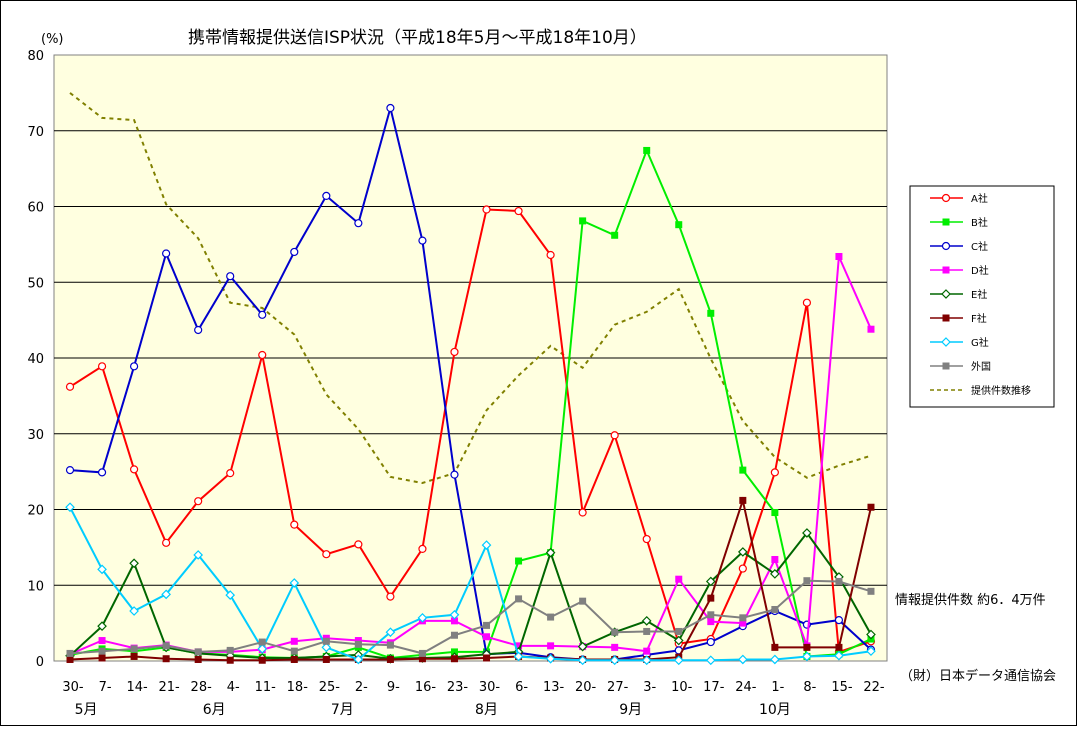 This screenshot has height=729, width=1077. Describe the element at coordinates (73, 687) in the screenshot. I see `x-tick-label: 30-` at that location.